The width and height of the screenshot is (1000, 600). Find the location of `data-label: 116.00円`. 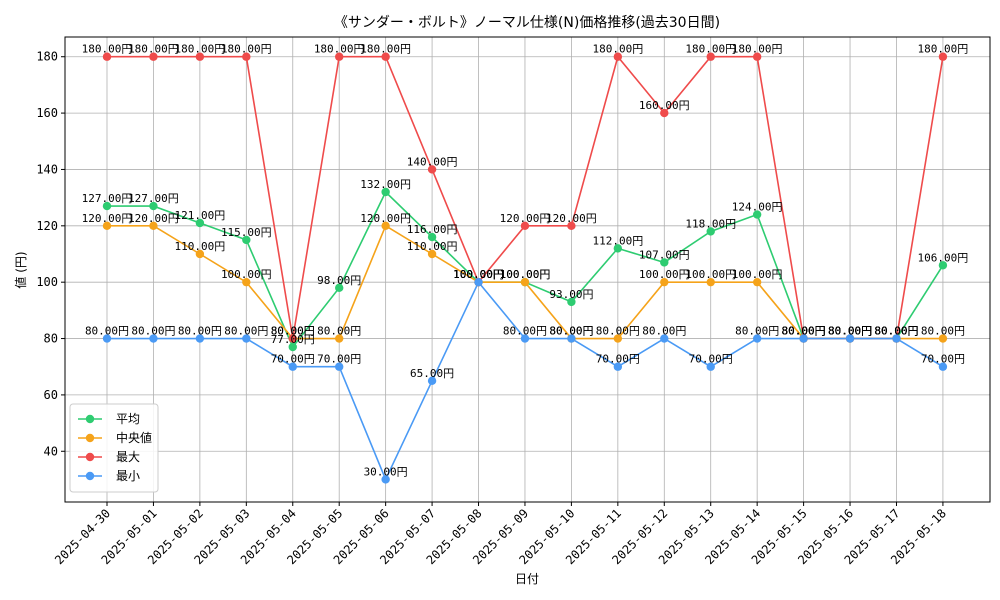

data-label: 116.00円 is located at coordinates (432, 229).